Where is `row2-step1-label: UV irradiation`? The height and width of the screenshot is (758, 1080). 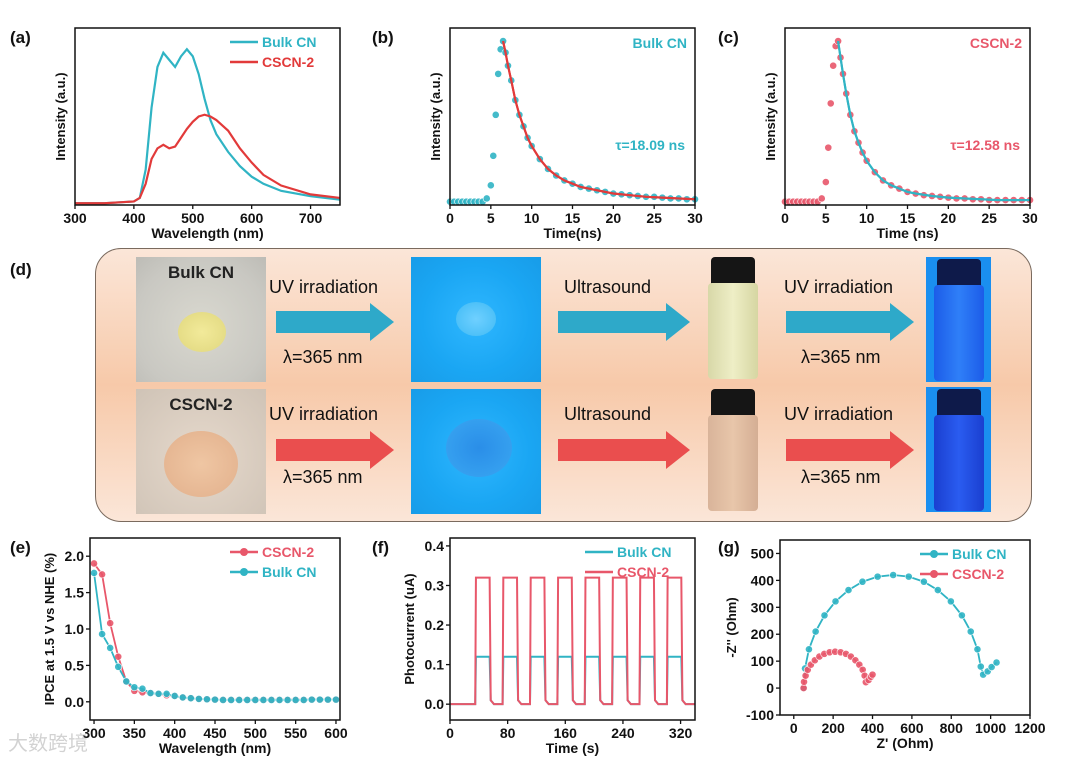 row2-step1-label: UV irradiation is located at coordinates (324, 414).